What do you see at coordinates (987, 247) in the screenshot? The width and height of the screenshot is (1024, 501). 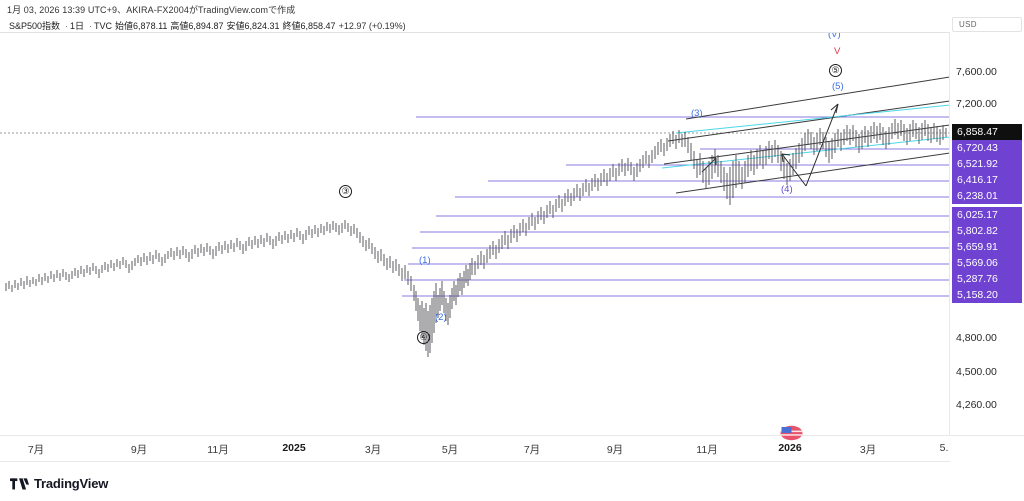 I see `price-level-label: 5,659.91` at bounding box center [987, 247].